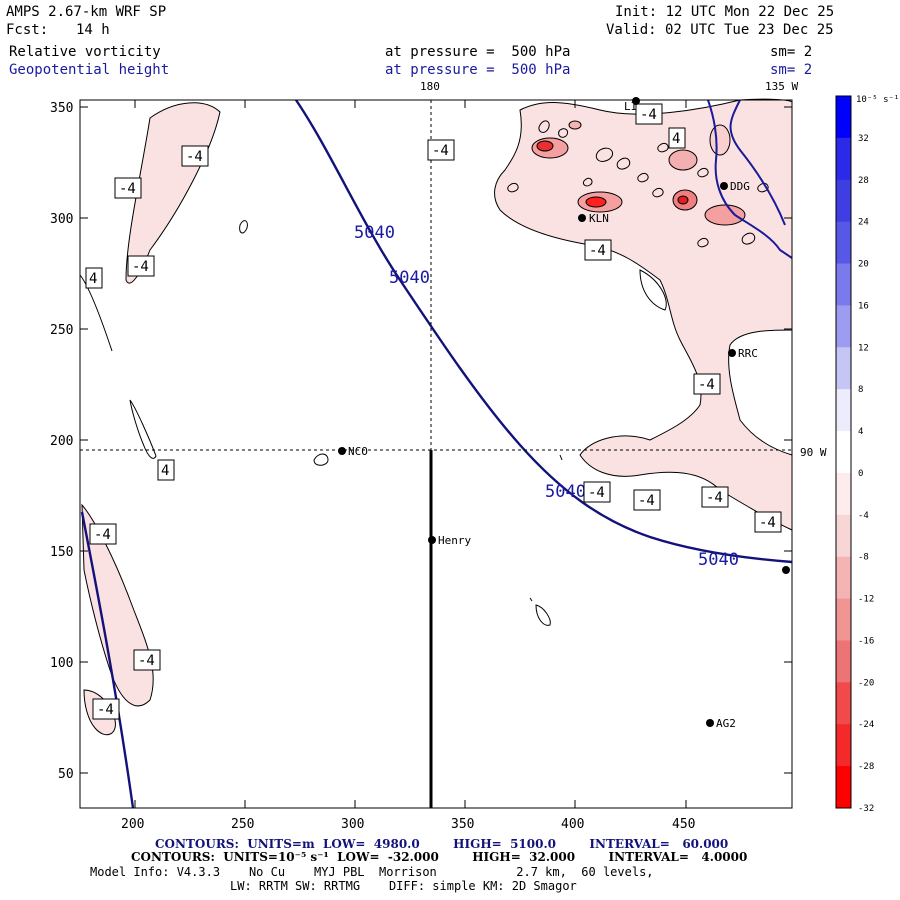 Image resolution: width=900 pixels, height=900 pixels. Describe the element at coordinates (866, 683) in the screenshot. I see `colorbar-tick-label: -20` at that location.